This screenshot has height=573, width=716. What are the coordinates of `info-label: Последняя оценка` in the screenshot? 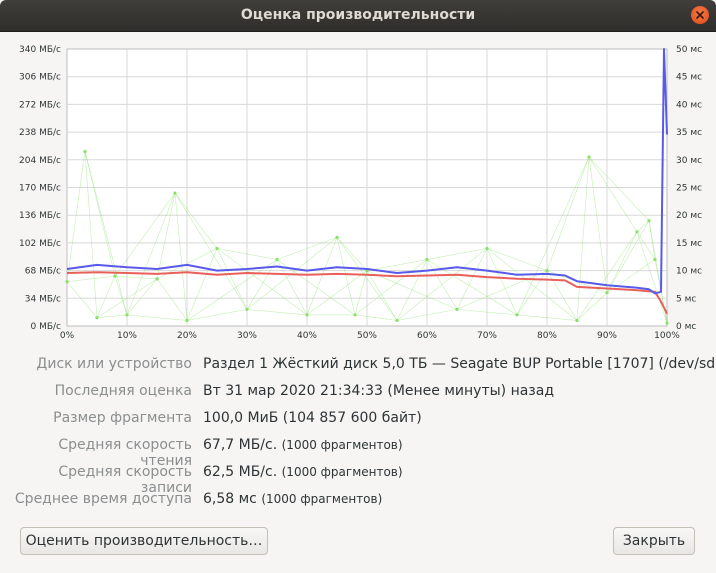 It's located at (123, 391).